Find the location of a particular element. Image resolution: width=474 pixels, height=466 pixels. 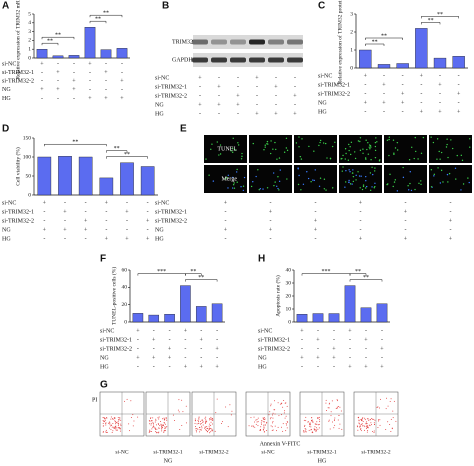

condition-label: HG is located at coordinates (262, 367).